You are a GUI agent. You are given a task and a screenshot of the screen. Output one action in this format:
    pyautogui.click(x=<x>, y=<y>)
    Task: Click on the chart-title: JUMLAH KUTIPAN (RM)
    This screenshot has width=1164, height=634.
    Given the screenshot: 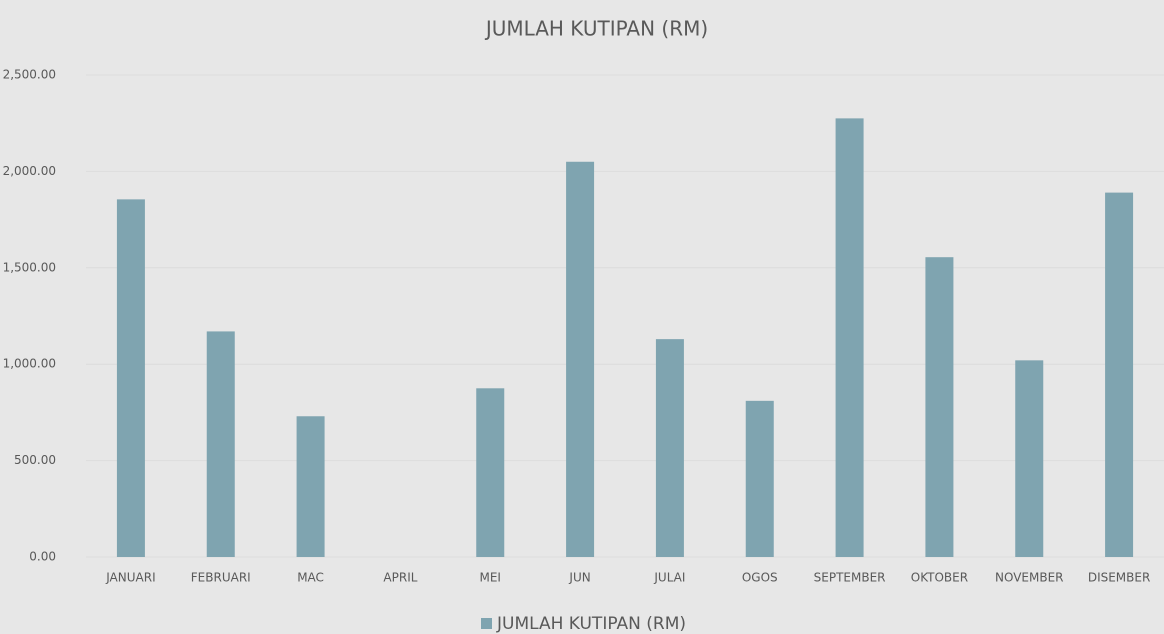 What is the action you would take?
    pyautogui.click(x=596, y=29)
    